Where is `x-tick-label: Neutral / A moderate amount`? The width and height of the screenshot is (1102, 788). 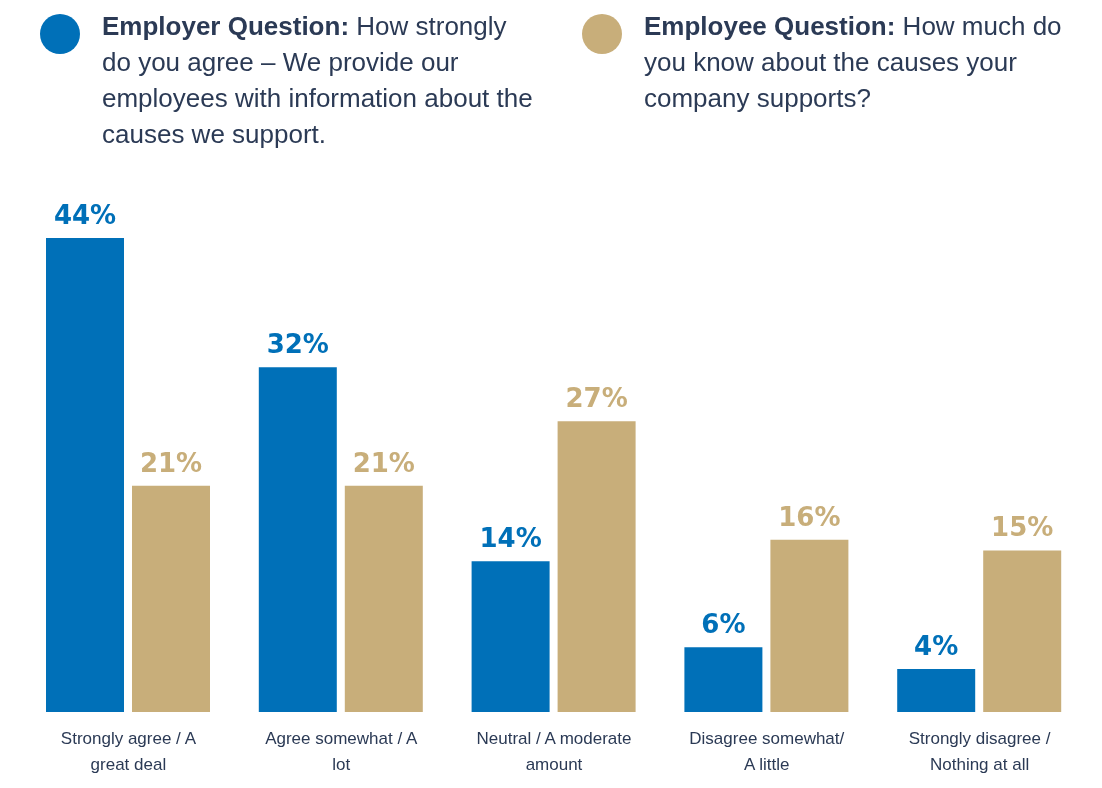 x-tick-label: Neutral / A moderate amount is located at coordinates (554, 752).